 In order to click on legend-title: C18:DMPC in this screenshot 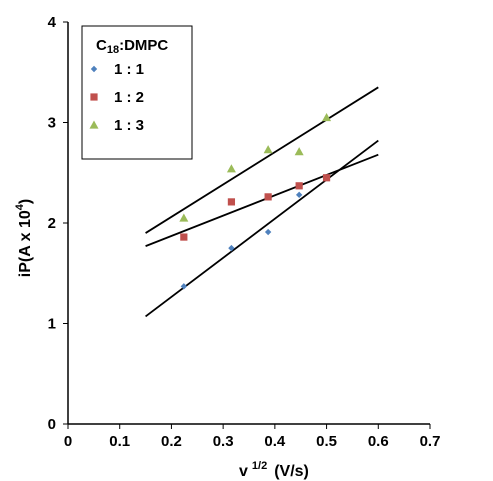, I will do `click(132, 46)`.